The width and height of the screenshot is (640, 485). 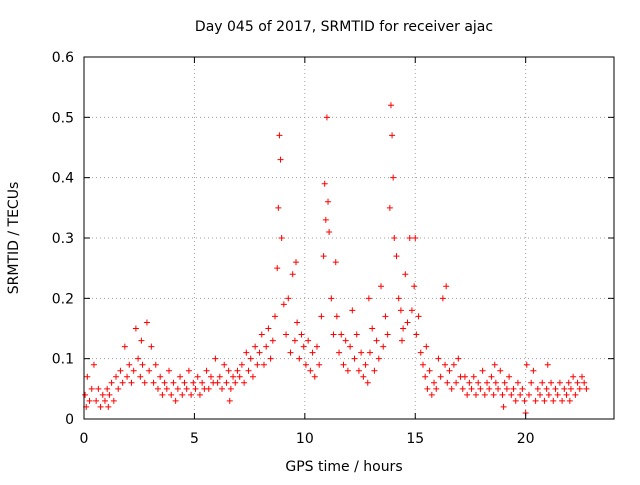 What do you see at coordinates (343, 467) in the screenshot?
I see `x-axis-label: GPS time / hours` at bounding box center [343, 467].